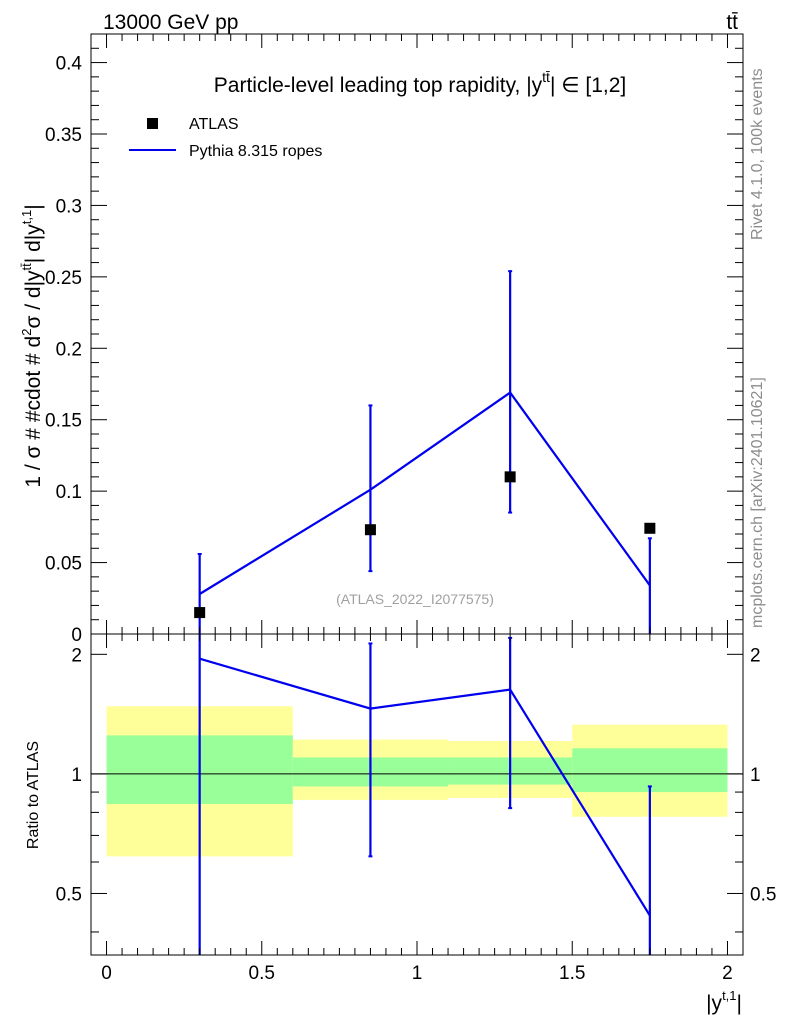 This screenshot has width=786, height=1024. Describe the element at coordinates (724, 1001) in the screenshot. I see `x-axis-label: |yt,1|` at that location.